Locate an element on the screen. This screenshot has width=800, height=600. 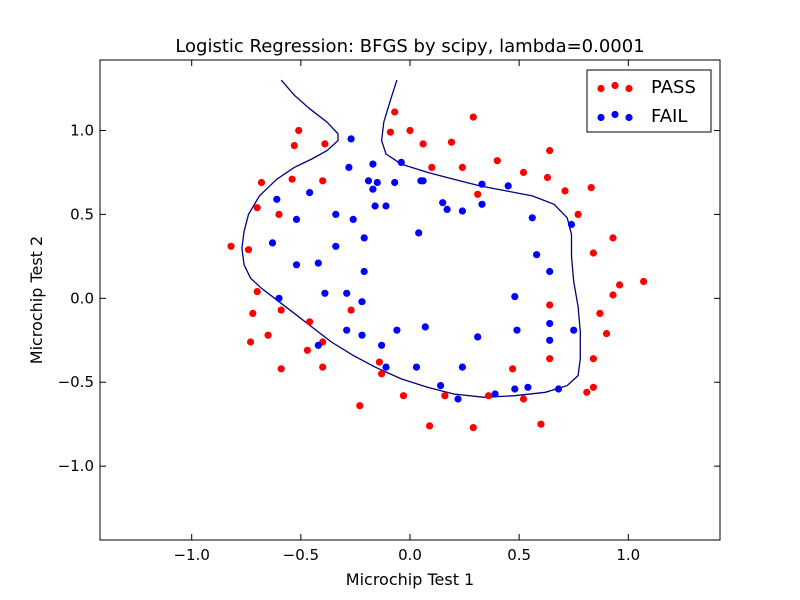
legend: PASS FAIL is located at coordinates (649, 101).